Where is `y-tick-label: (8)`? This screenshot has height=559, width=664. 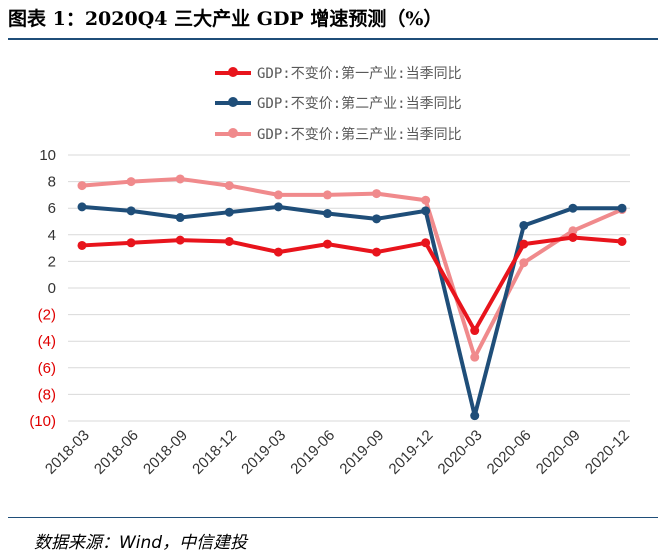 y-tick-label: (8) is located at coordinates (47, 394).